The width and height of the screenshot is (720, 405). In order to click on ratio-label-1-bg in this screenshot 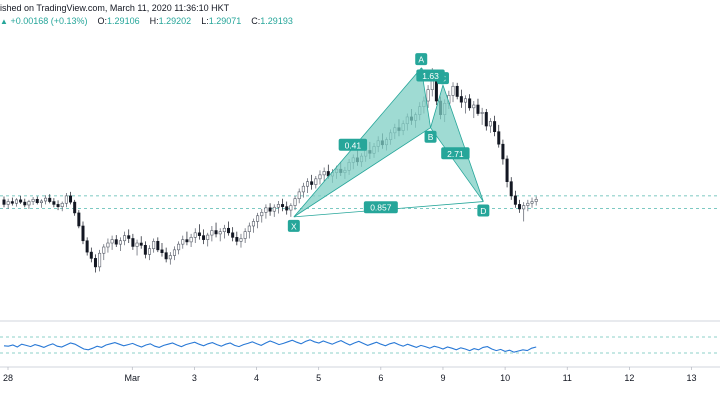, I will do `click(430, 75)`.